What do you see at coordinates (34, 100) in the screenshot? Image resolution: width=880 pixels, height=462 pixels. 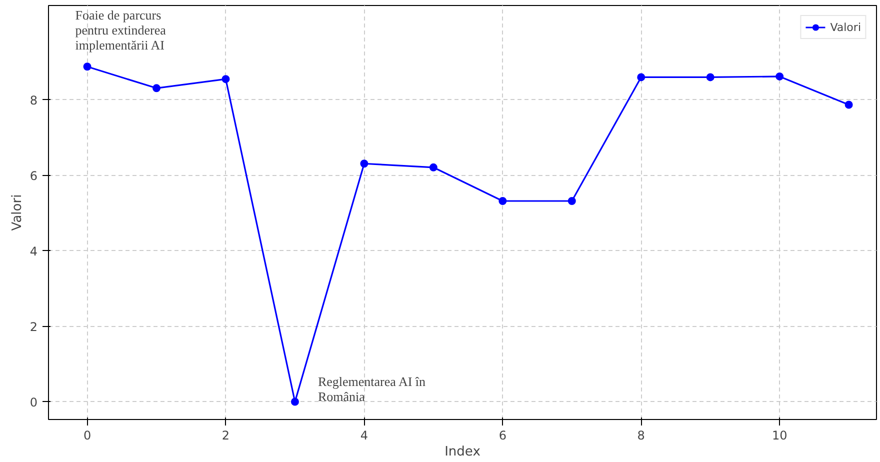 I see `y-tick-label: 8` at bounding box center [34, 100].